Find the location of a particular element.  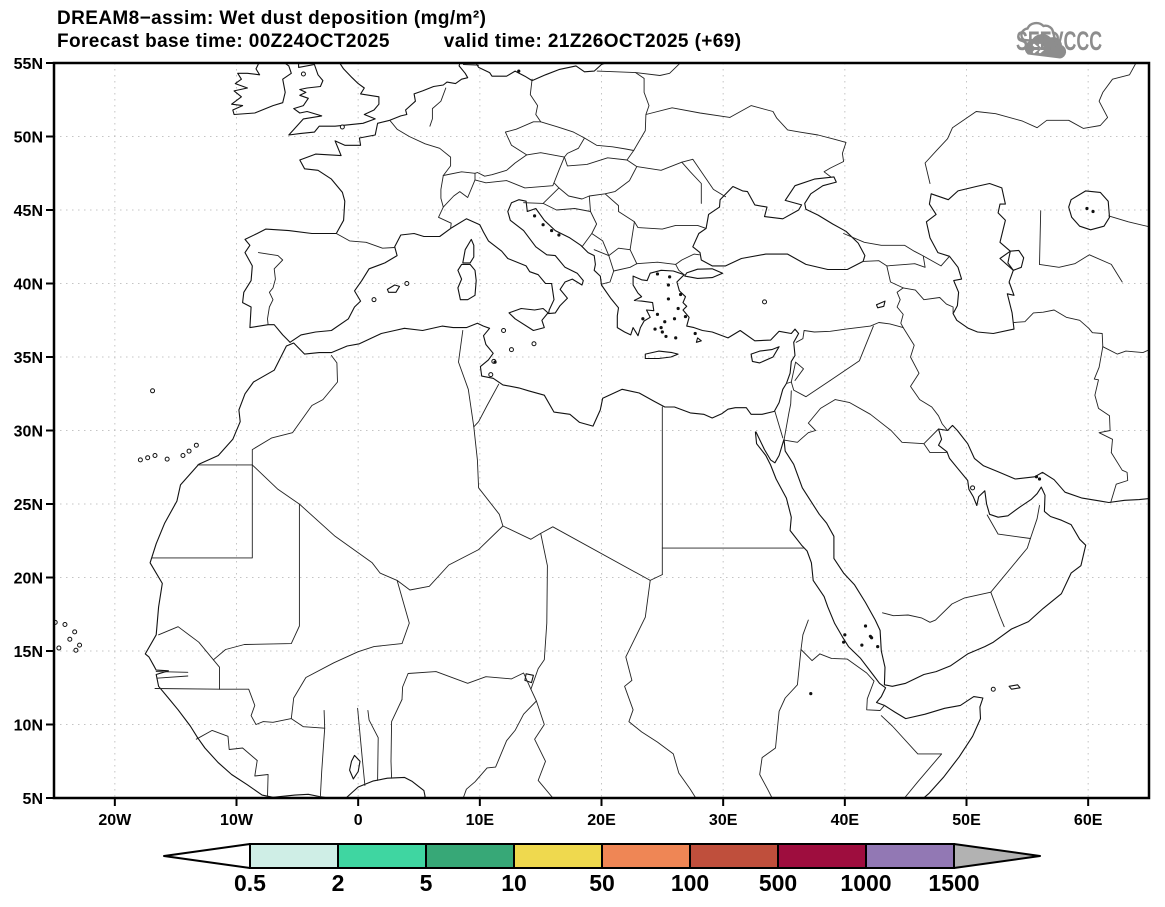

colorbar-under-arrow is located at coordinates (207, 856).